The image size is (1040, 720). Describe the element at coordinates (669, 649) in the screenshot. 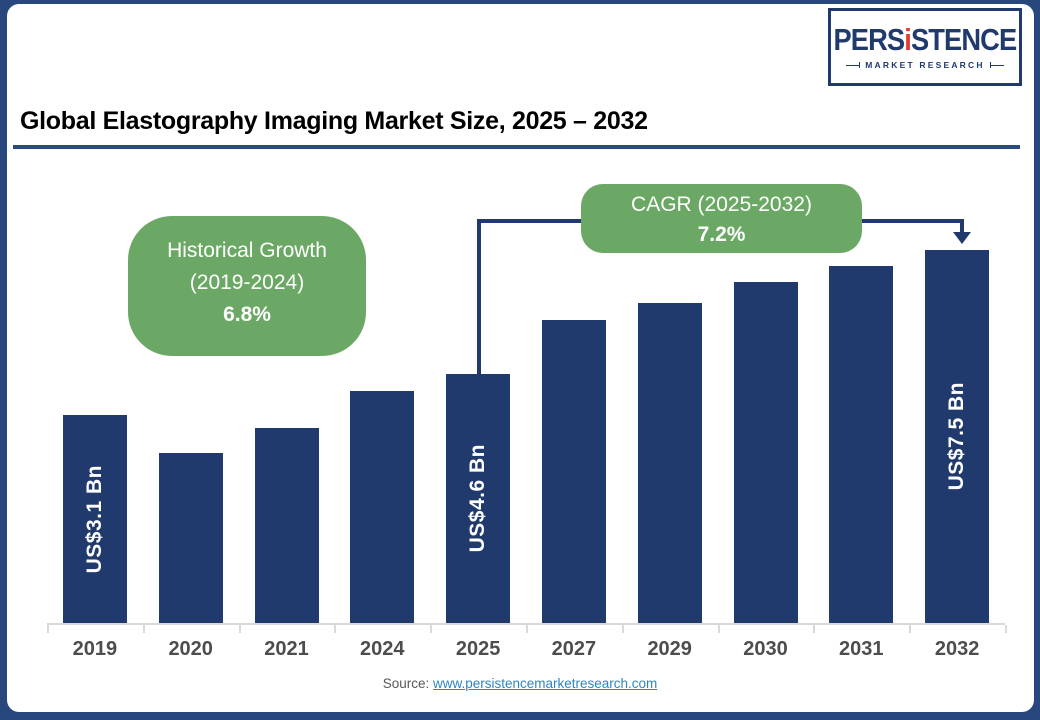

I see `x-axis-label-2029: 2029` at that location.